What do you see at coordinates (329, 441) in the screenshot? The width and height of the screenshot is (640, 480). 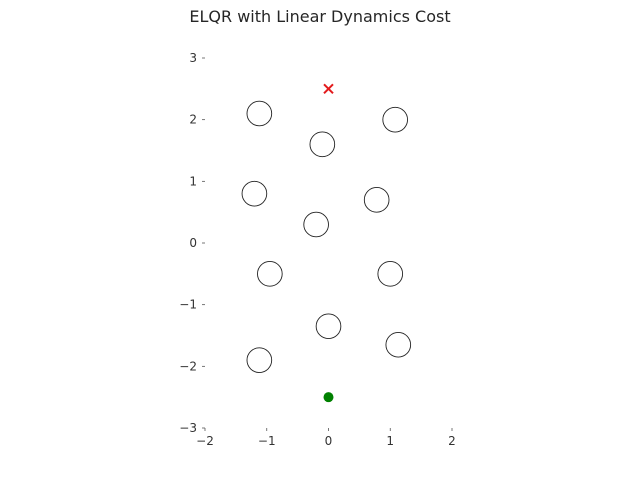 I see `x-tick-label: 0` at bounding box center [329, 441].